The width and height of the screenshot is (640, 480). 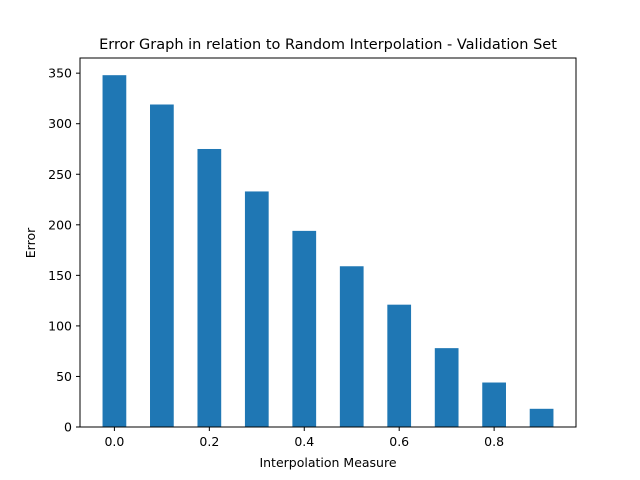 What do you see at coordinates (68, 427) in the screenshot?
I see `y-tick-label: 0` at bounding box center [68, 427].